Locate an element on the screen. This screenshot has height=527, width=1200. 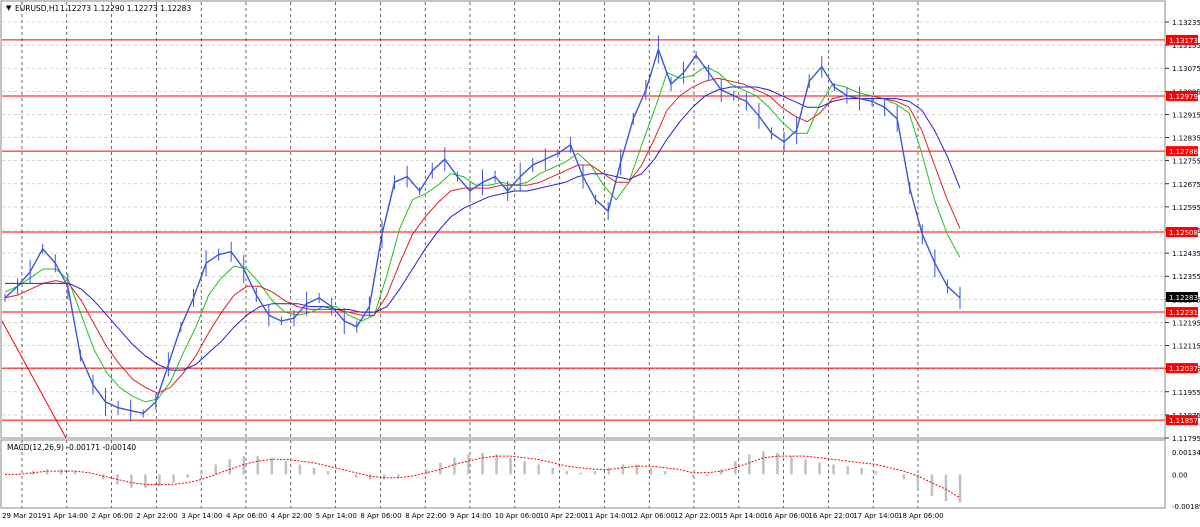
macd-axis: 0.001347 0.00 -0.001898 is located at coordinates (1186, 480).